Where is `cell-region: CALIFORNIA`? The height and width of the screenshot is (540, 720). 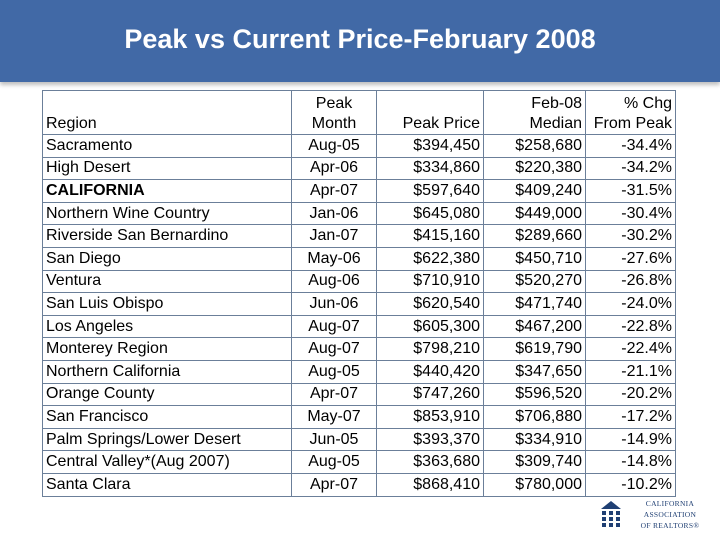
cell-region: CALIFORNIA is located at coordinates (167, 191).